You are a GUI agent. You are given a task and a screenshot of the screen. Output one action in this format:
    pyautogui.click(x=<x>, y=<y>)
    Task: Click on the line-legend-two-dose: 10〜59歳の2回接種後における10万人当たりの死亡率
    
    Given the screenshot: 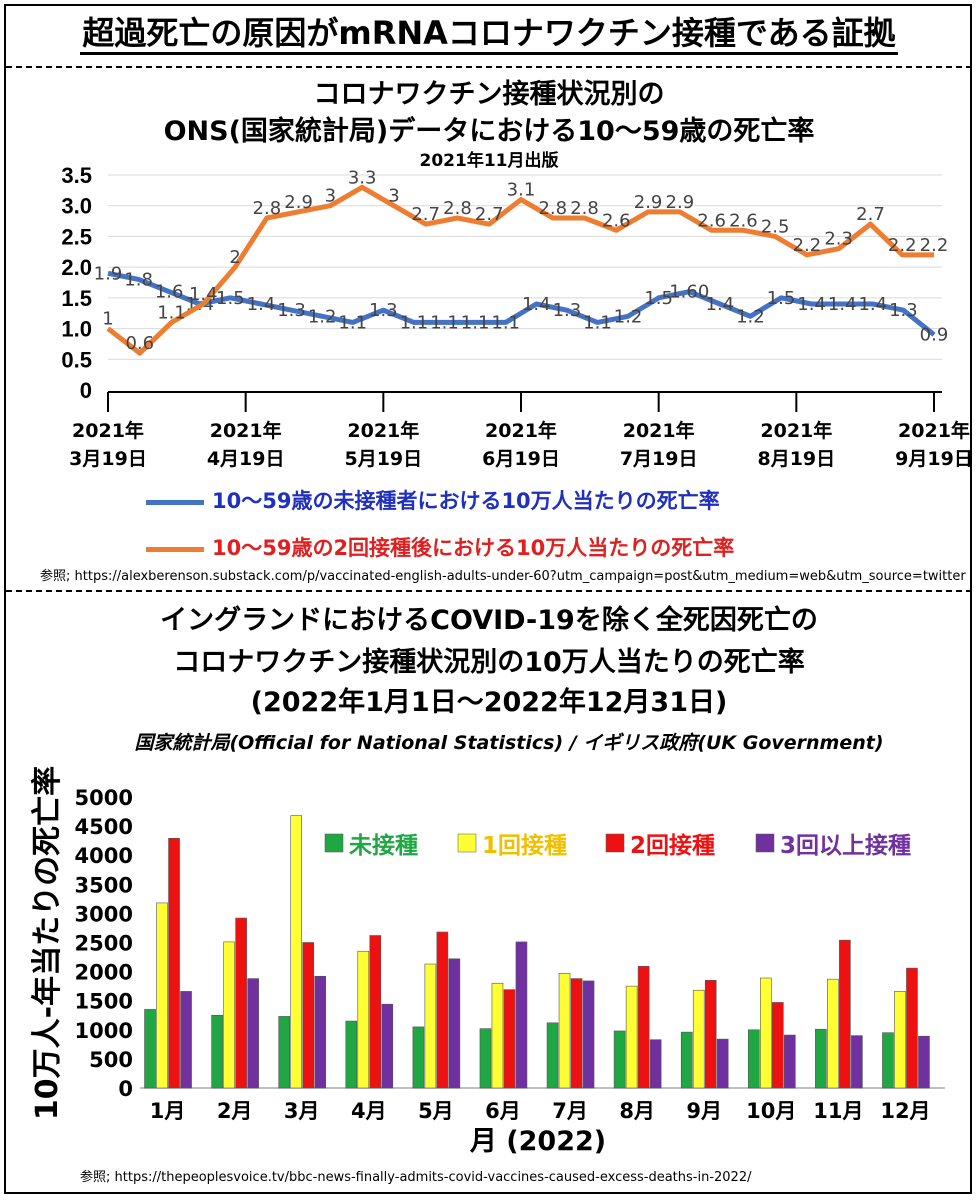 What is the action you would take?
    pyautogui.click(x=440, y=547)
    